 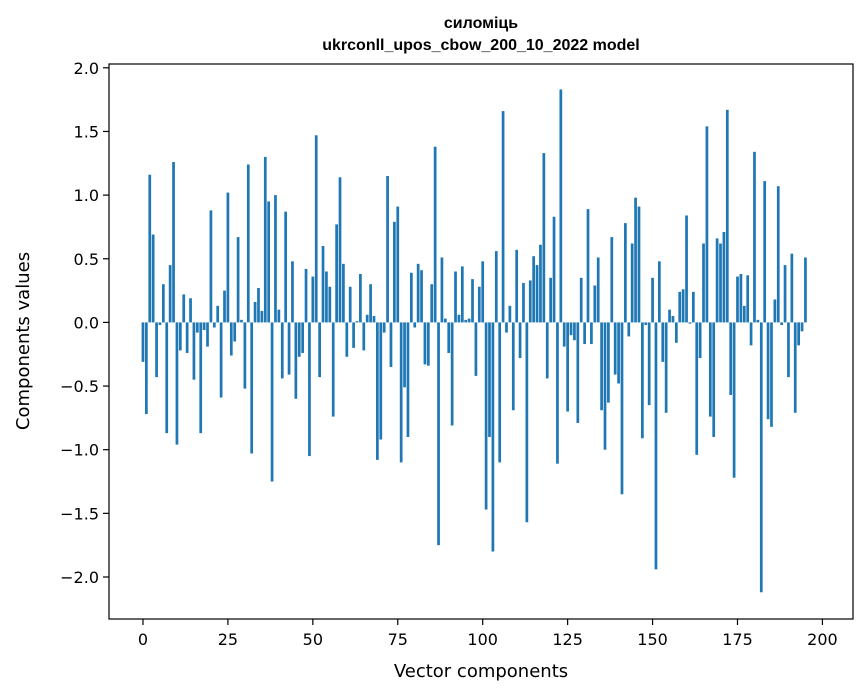 What do you see at coordinates (567, 639) in the screenshot?
I see `x-tick-label: 125` at bounding box center [567, 639].